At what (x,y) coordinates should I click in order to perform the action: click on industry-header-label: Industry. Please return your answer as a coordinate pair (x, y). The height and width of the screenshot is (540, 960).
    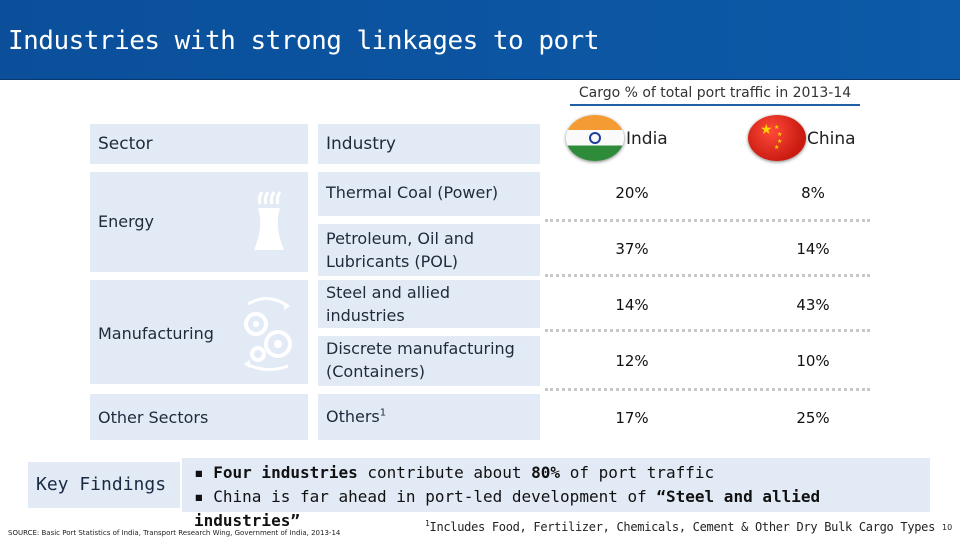
    Looking at the image, I should click on (361, 144).